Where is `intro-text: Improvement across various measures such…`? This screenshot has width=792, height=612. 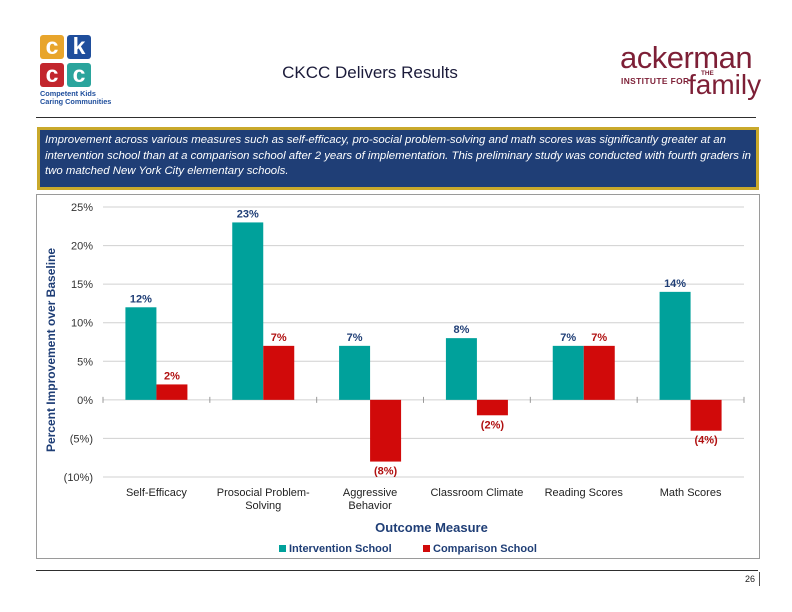 intro-text: Improvement across various measures such… is located at coordinates (398, 156).